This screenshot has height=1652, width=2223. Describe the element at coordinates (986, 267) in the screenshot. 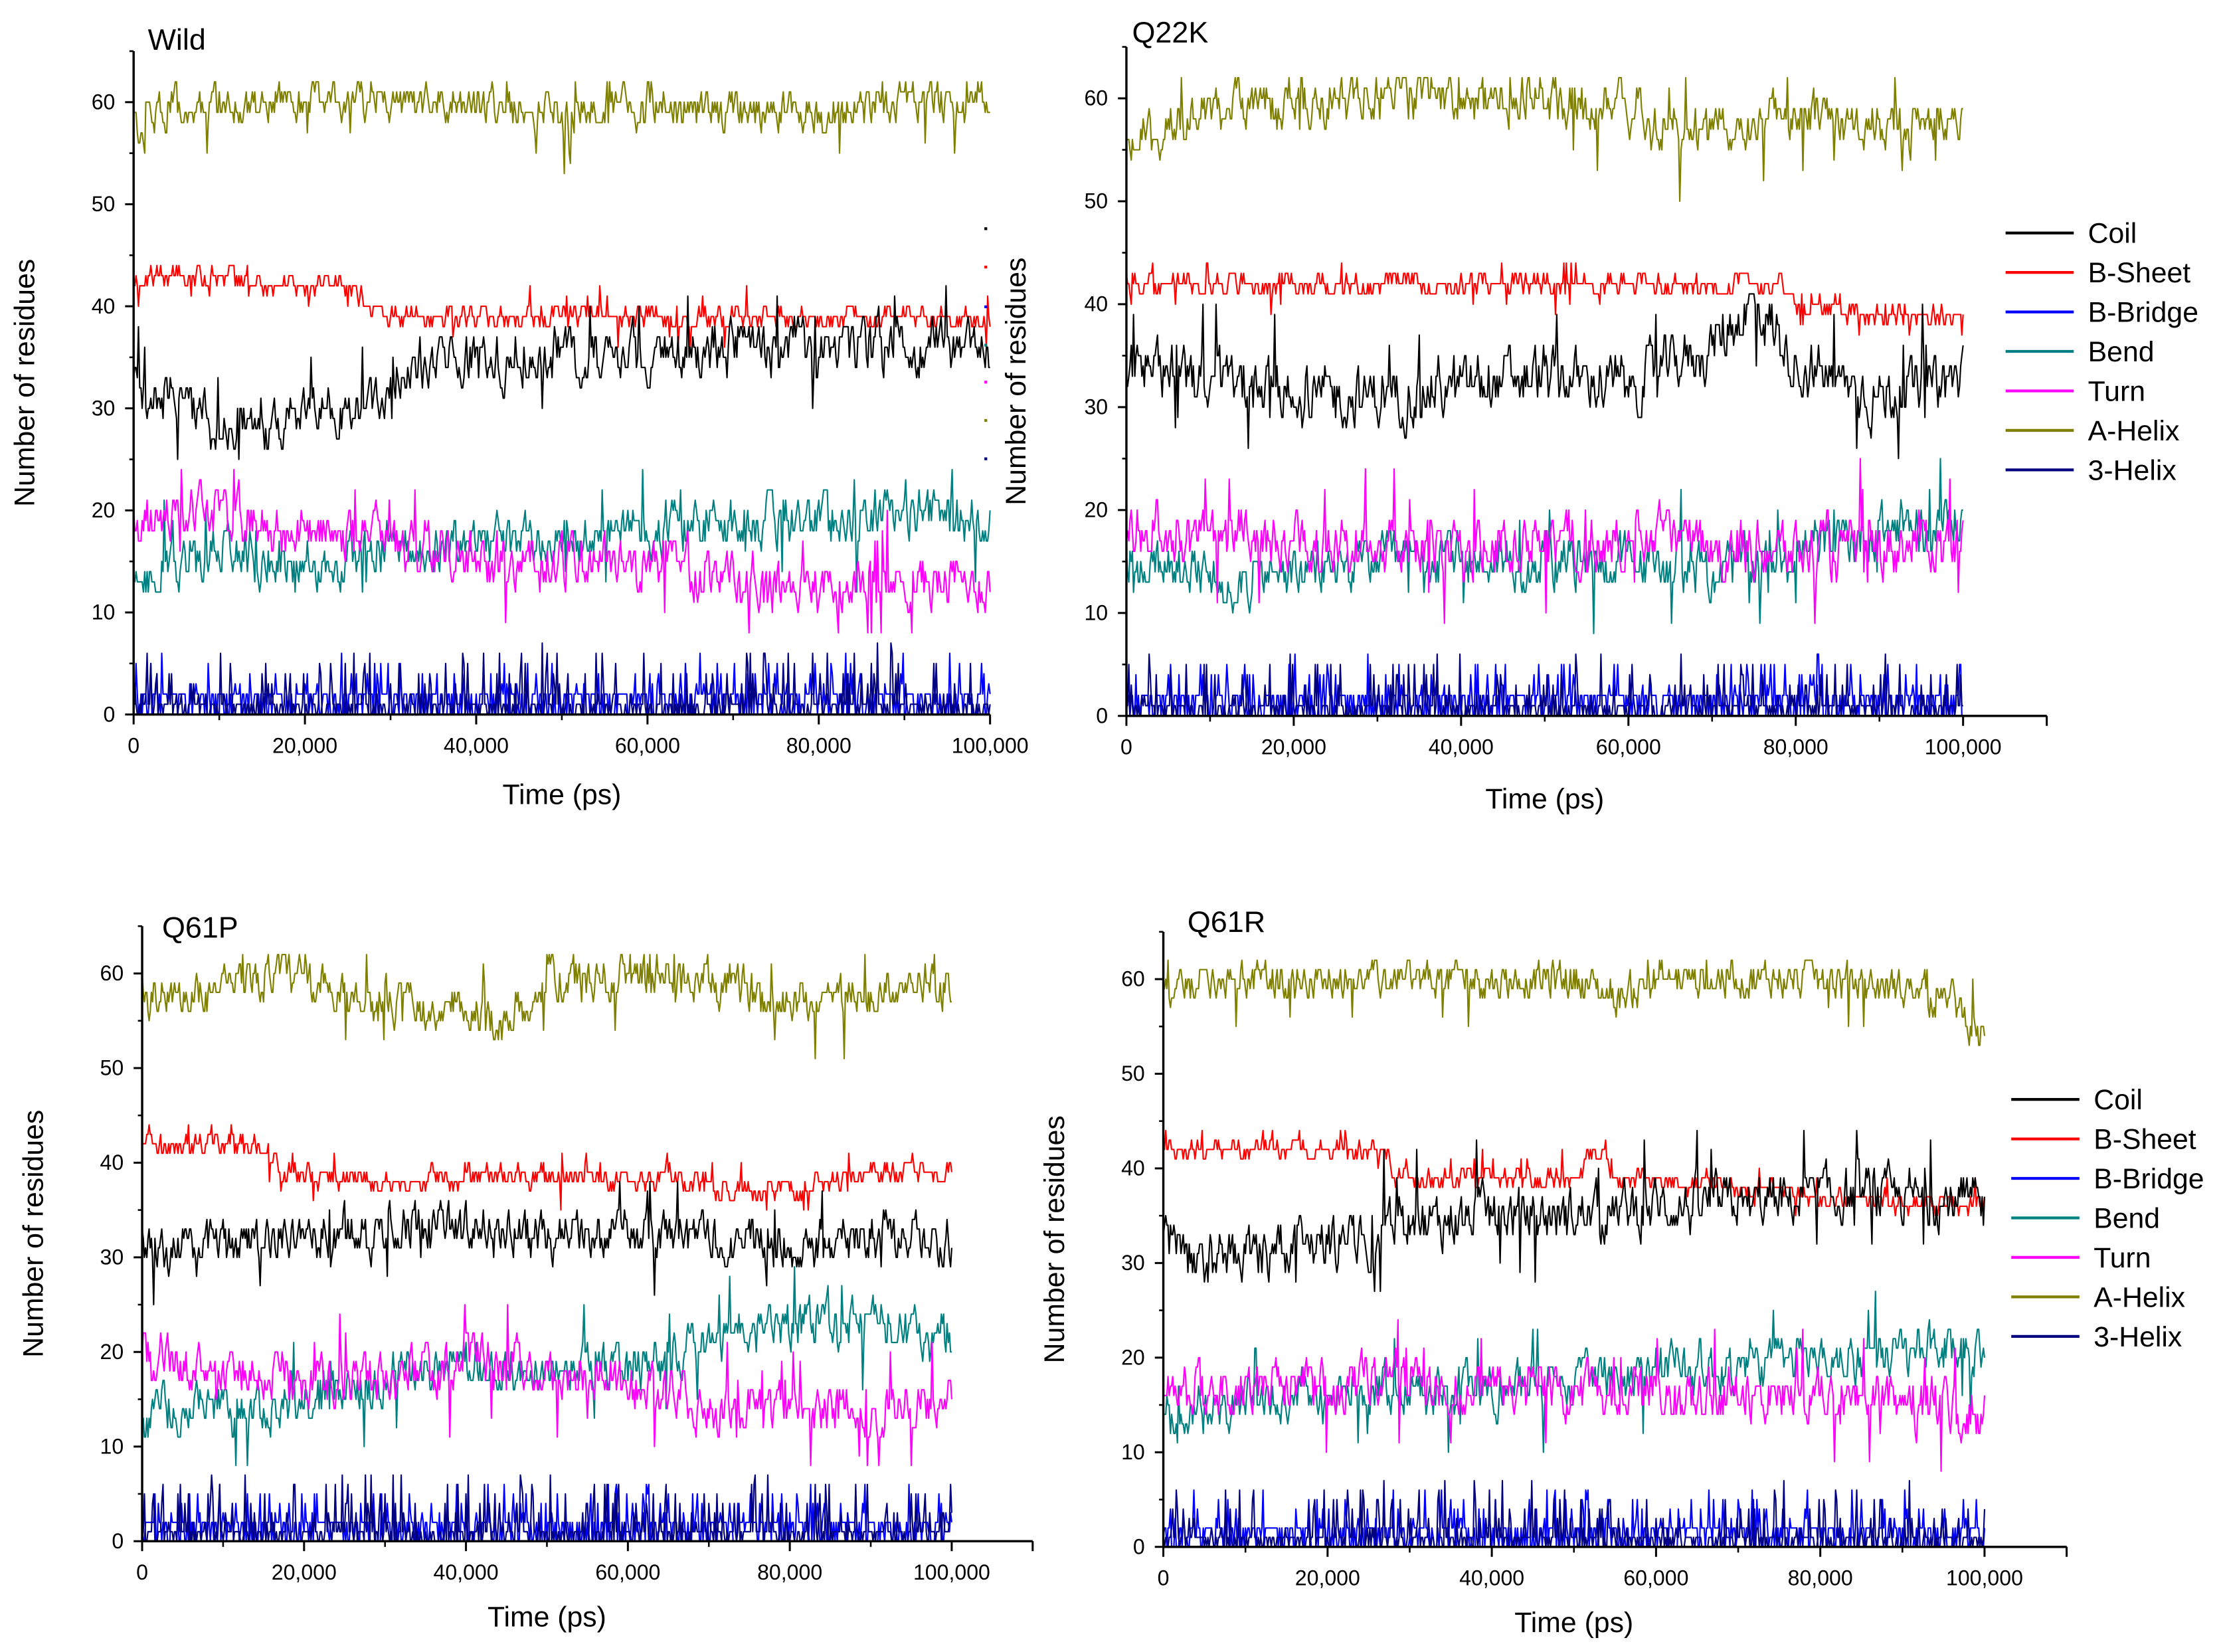

I see `legend-key-dot-b-sheet` at that location.